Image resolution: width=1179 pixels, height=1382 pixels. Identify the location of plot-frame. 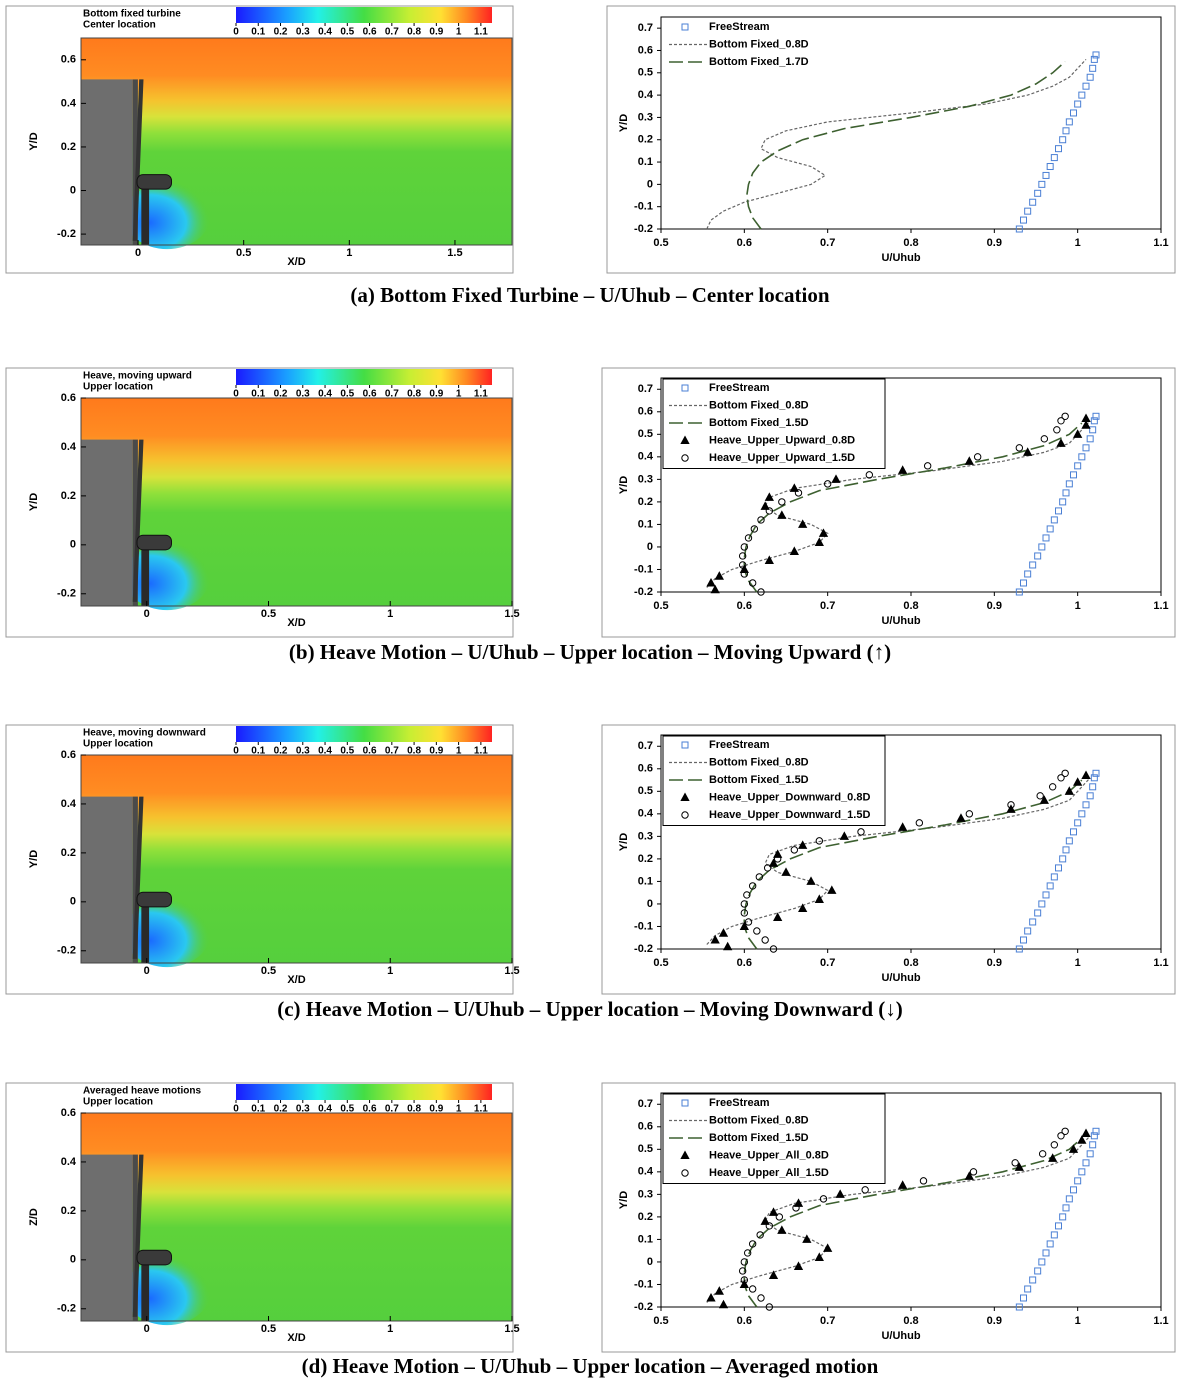
(296, 1217).